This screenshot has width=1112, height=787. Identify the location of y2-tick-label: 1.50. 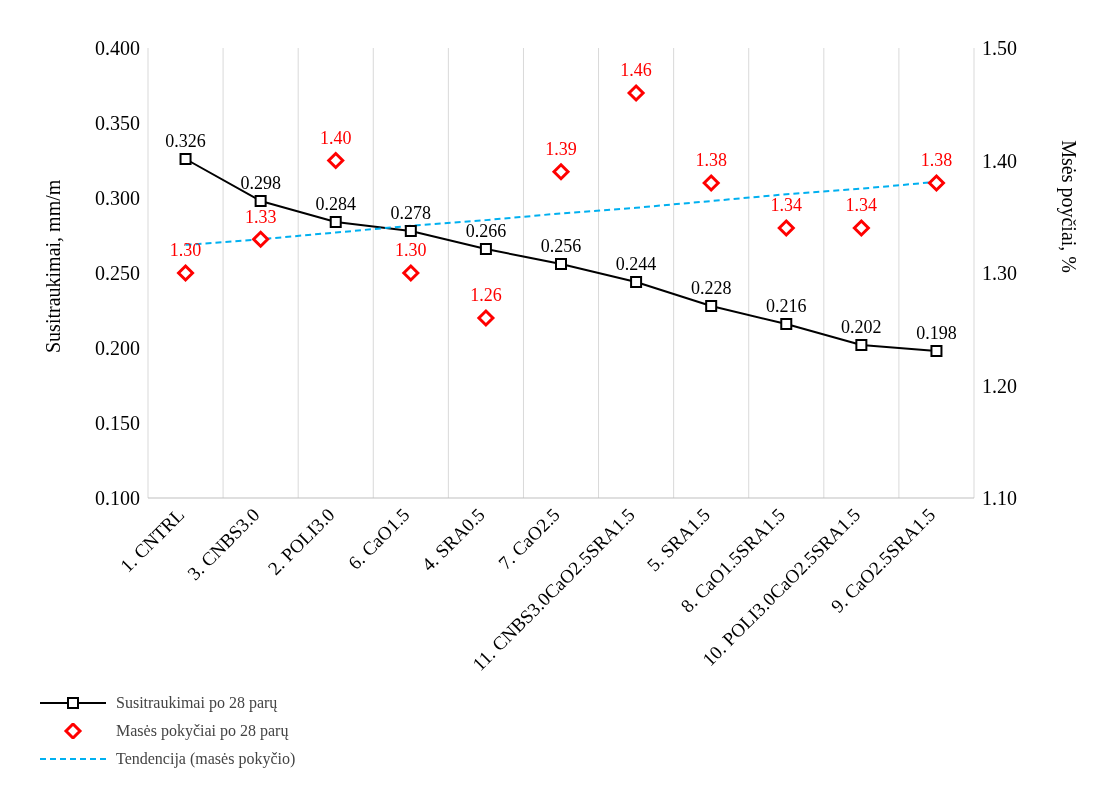
(999, 48).